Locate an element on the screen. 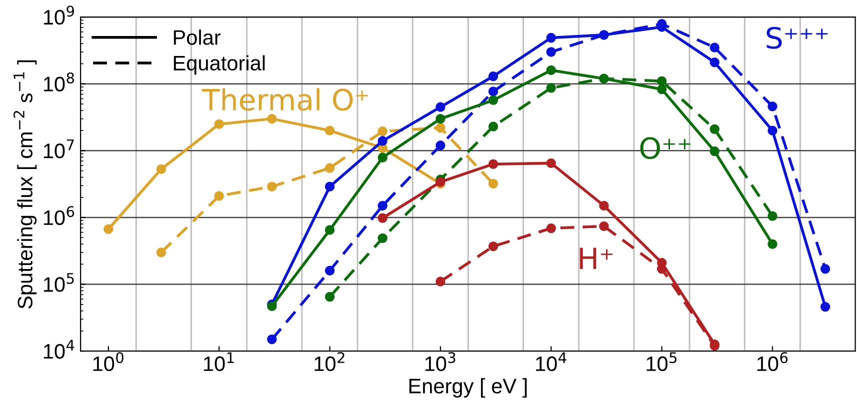  x-tick-label: 10$^{3}$ is located at coordinates (440, 362).